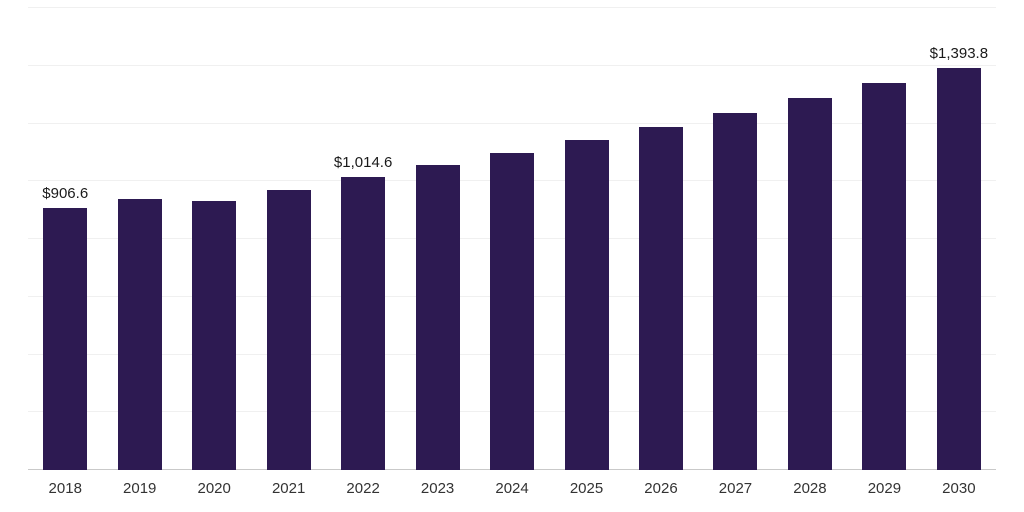  Describe the element at coordinates (437, 488) in the screenshot. I see `x-axis-label-2023: 2023` at that location.